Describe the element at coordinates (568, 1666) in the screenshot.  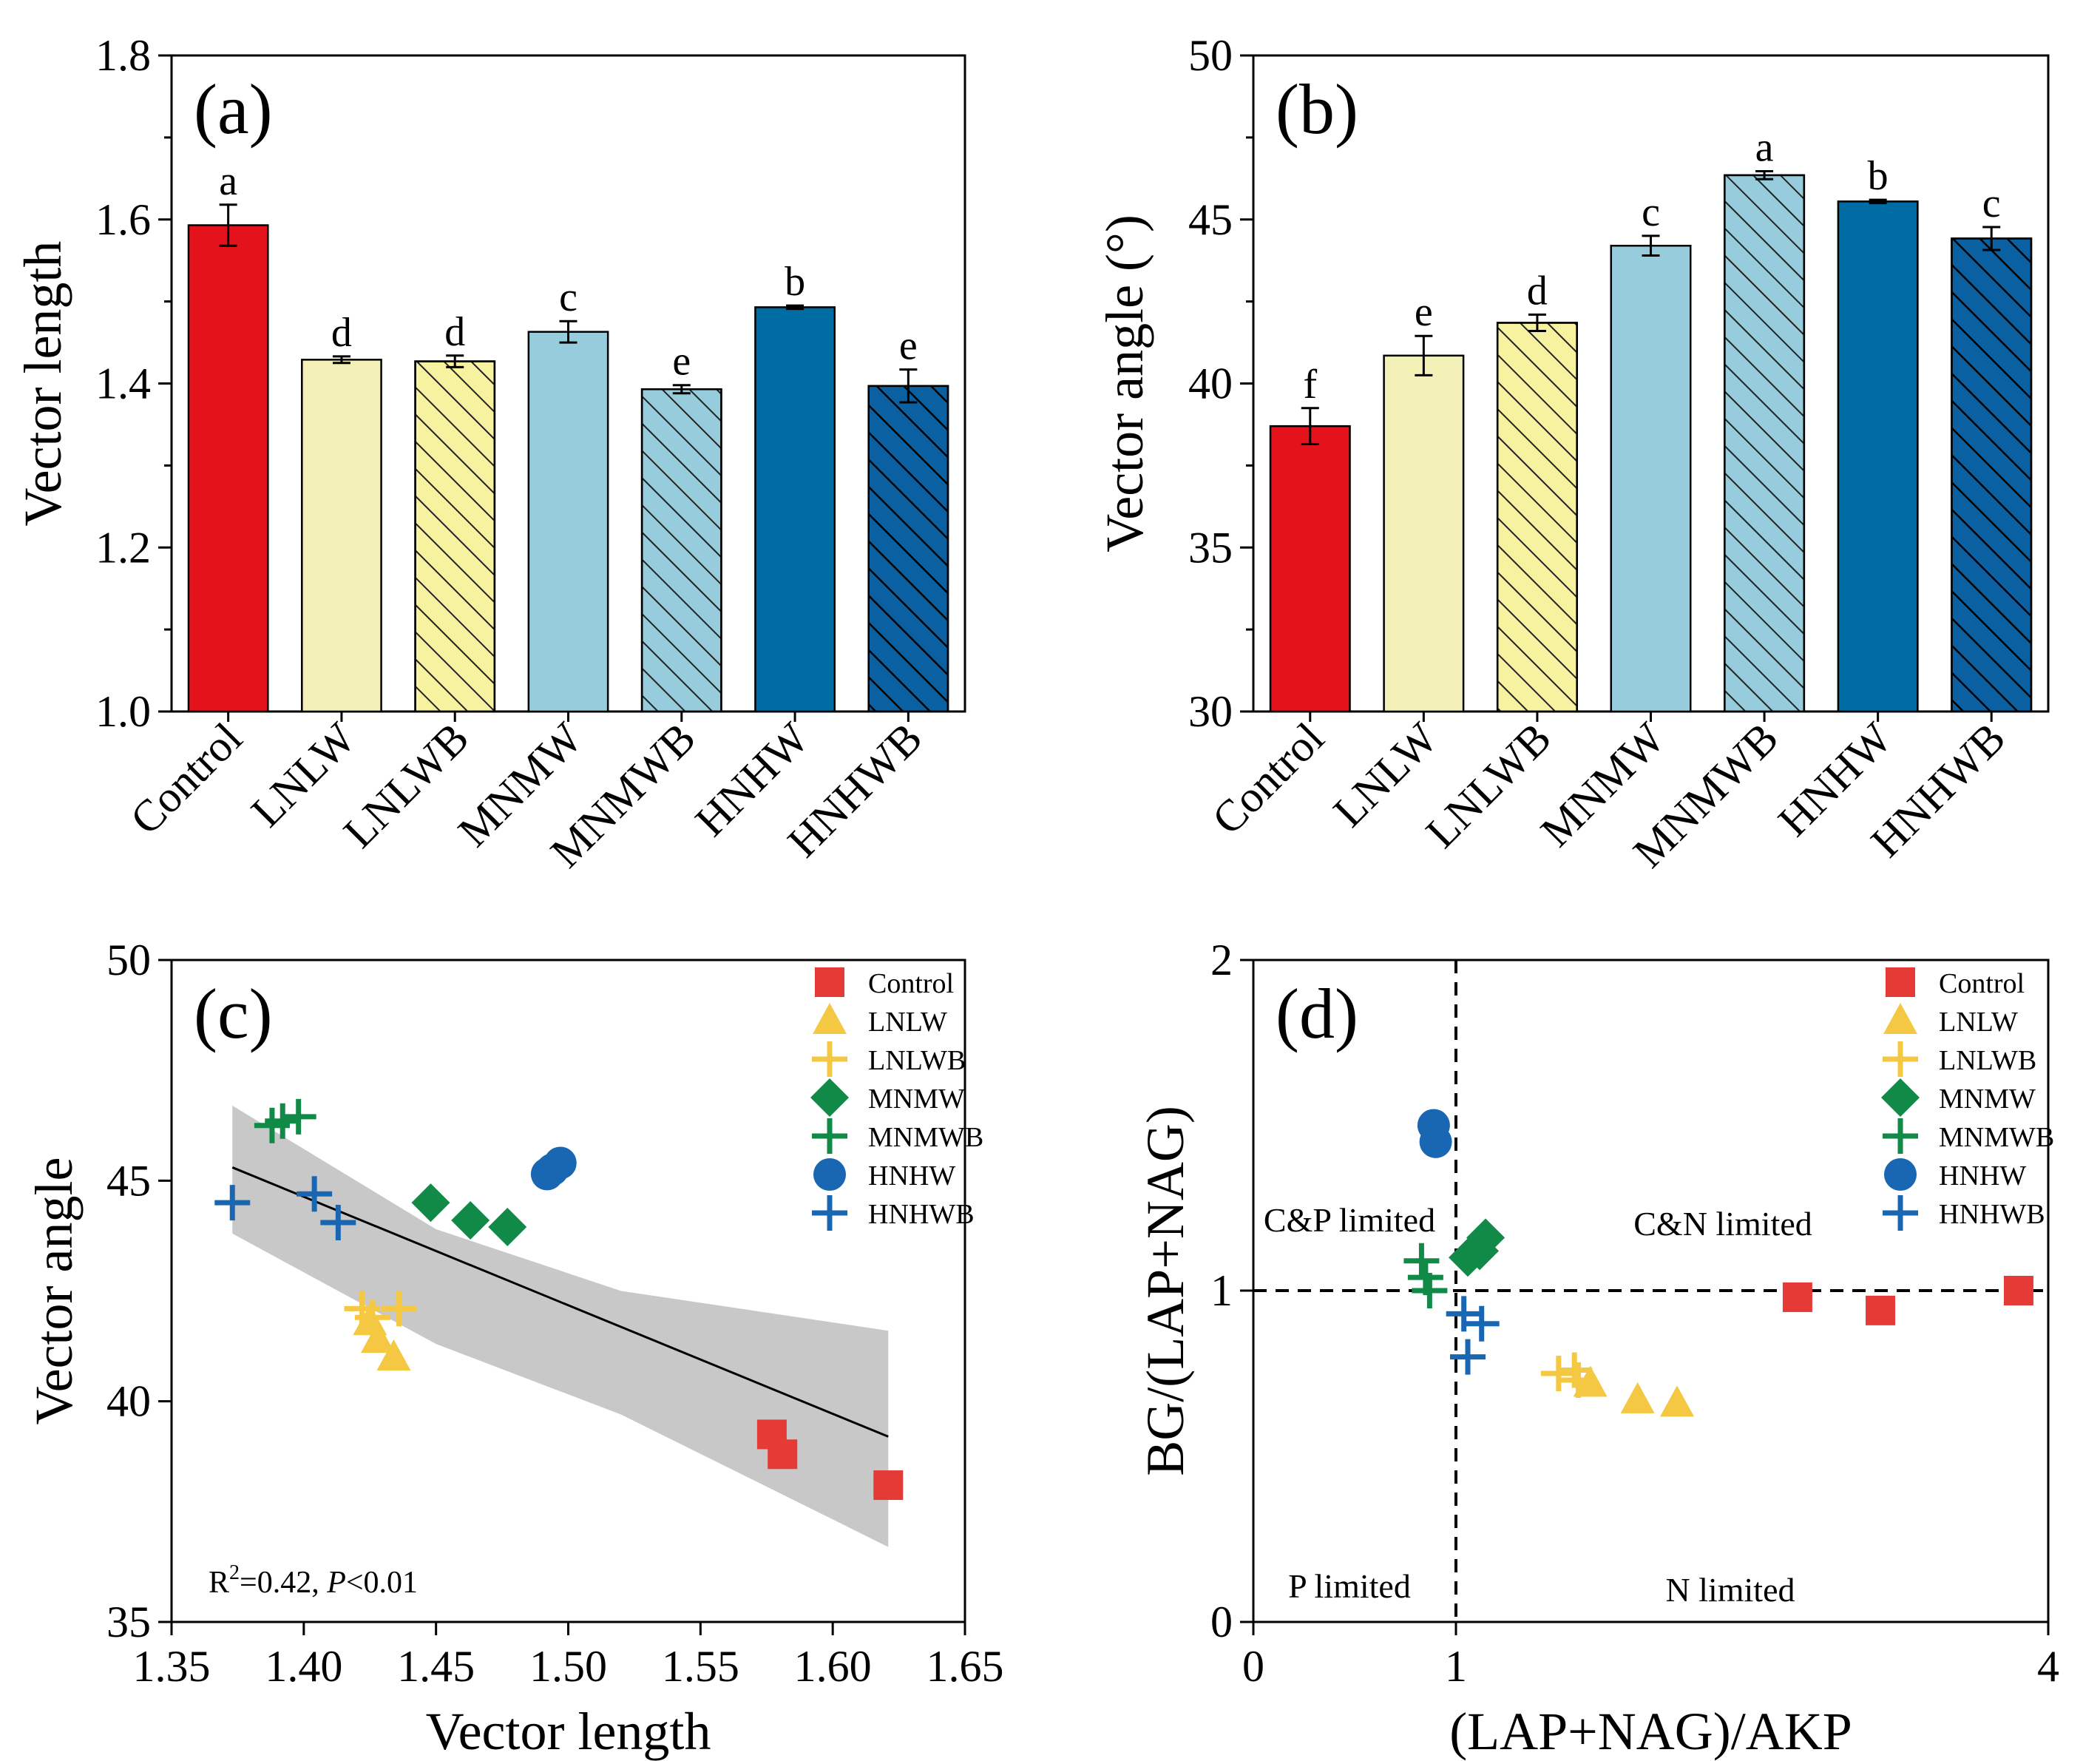
I see `x-tick-label: 1.50` at that location.